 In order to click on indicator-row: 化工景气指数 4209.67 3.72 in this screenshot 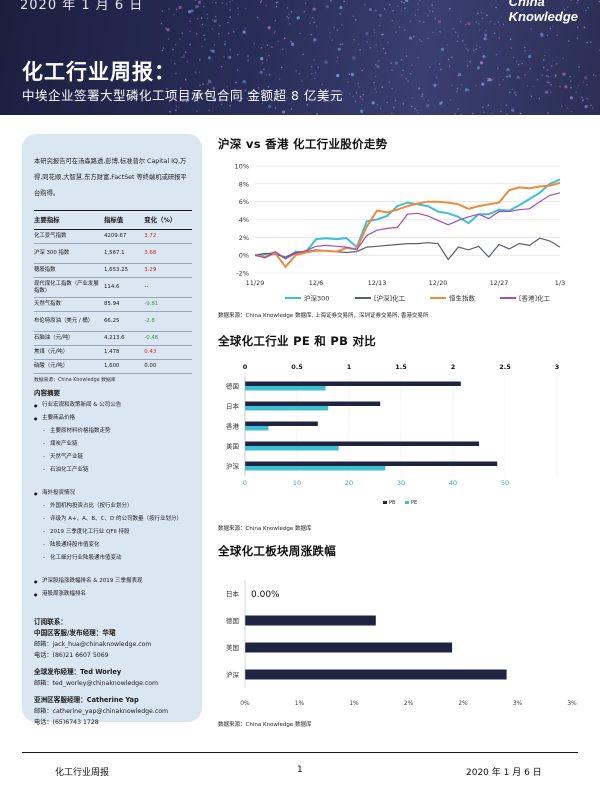, I will do `click(113, 236)`.